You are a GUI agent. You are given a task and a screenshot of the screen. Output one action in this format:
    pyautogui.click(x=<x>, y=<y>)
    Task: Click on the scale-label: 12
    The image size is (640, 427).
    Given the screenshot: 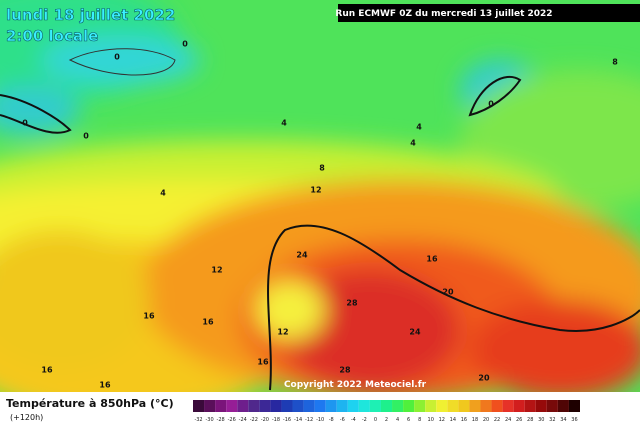 What is the action you would take?
    pyautogui.click(x=442, y=420)
    